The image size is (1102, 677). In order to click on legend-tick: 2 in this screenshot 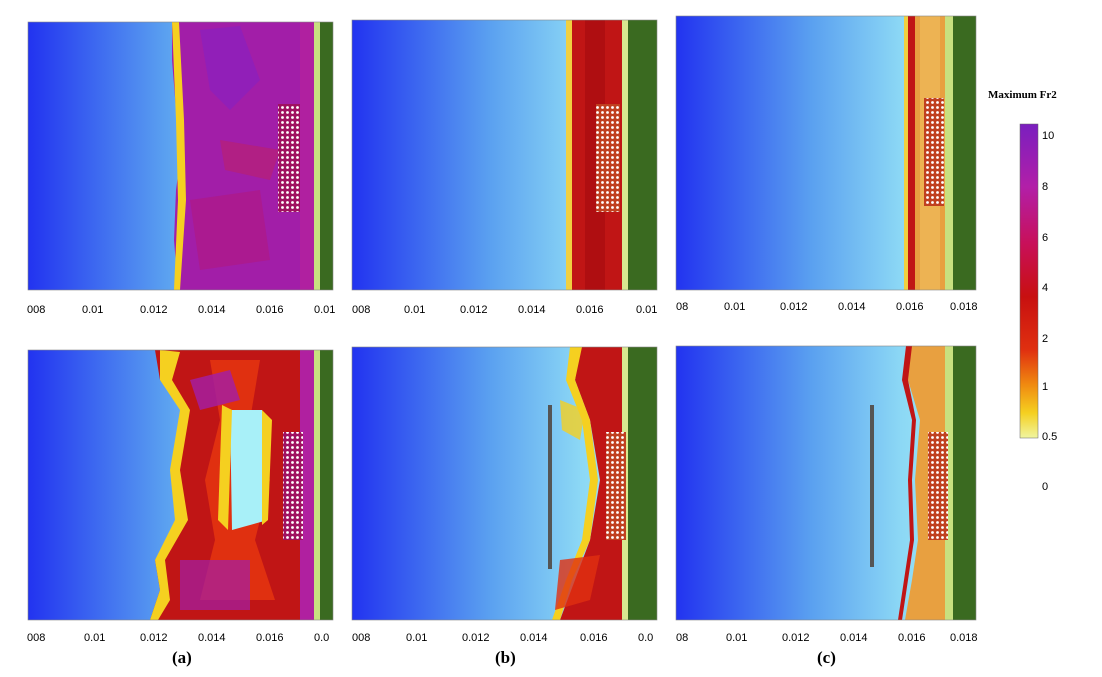, I will do `click(1045, 339)`.